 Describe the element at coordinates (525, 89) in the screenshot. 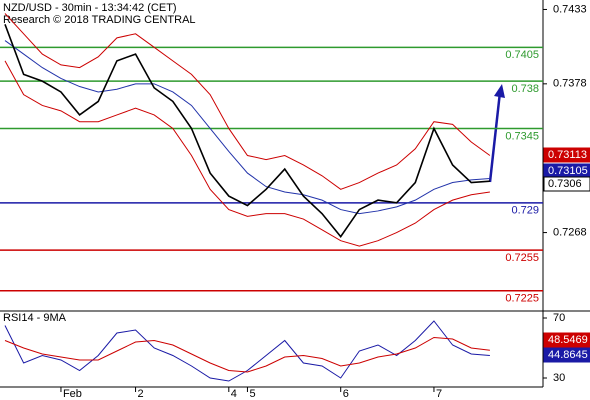

I see `level-label: 0.738` at that location.